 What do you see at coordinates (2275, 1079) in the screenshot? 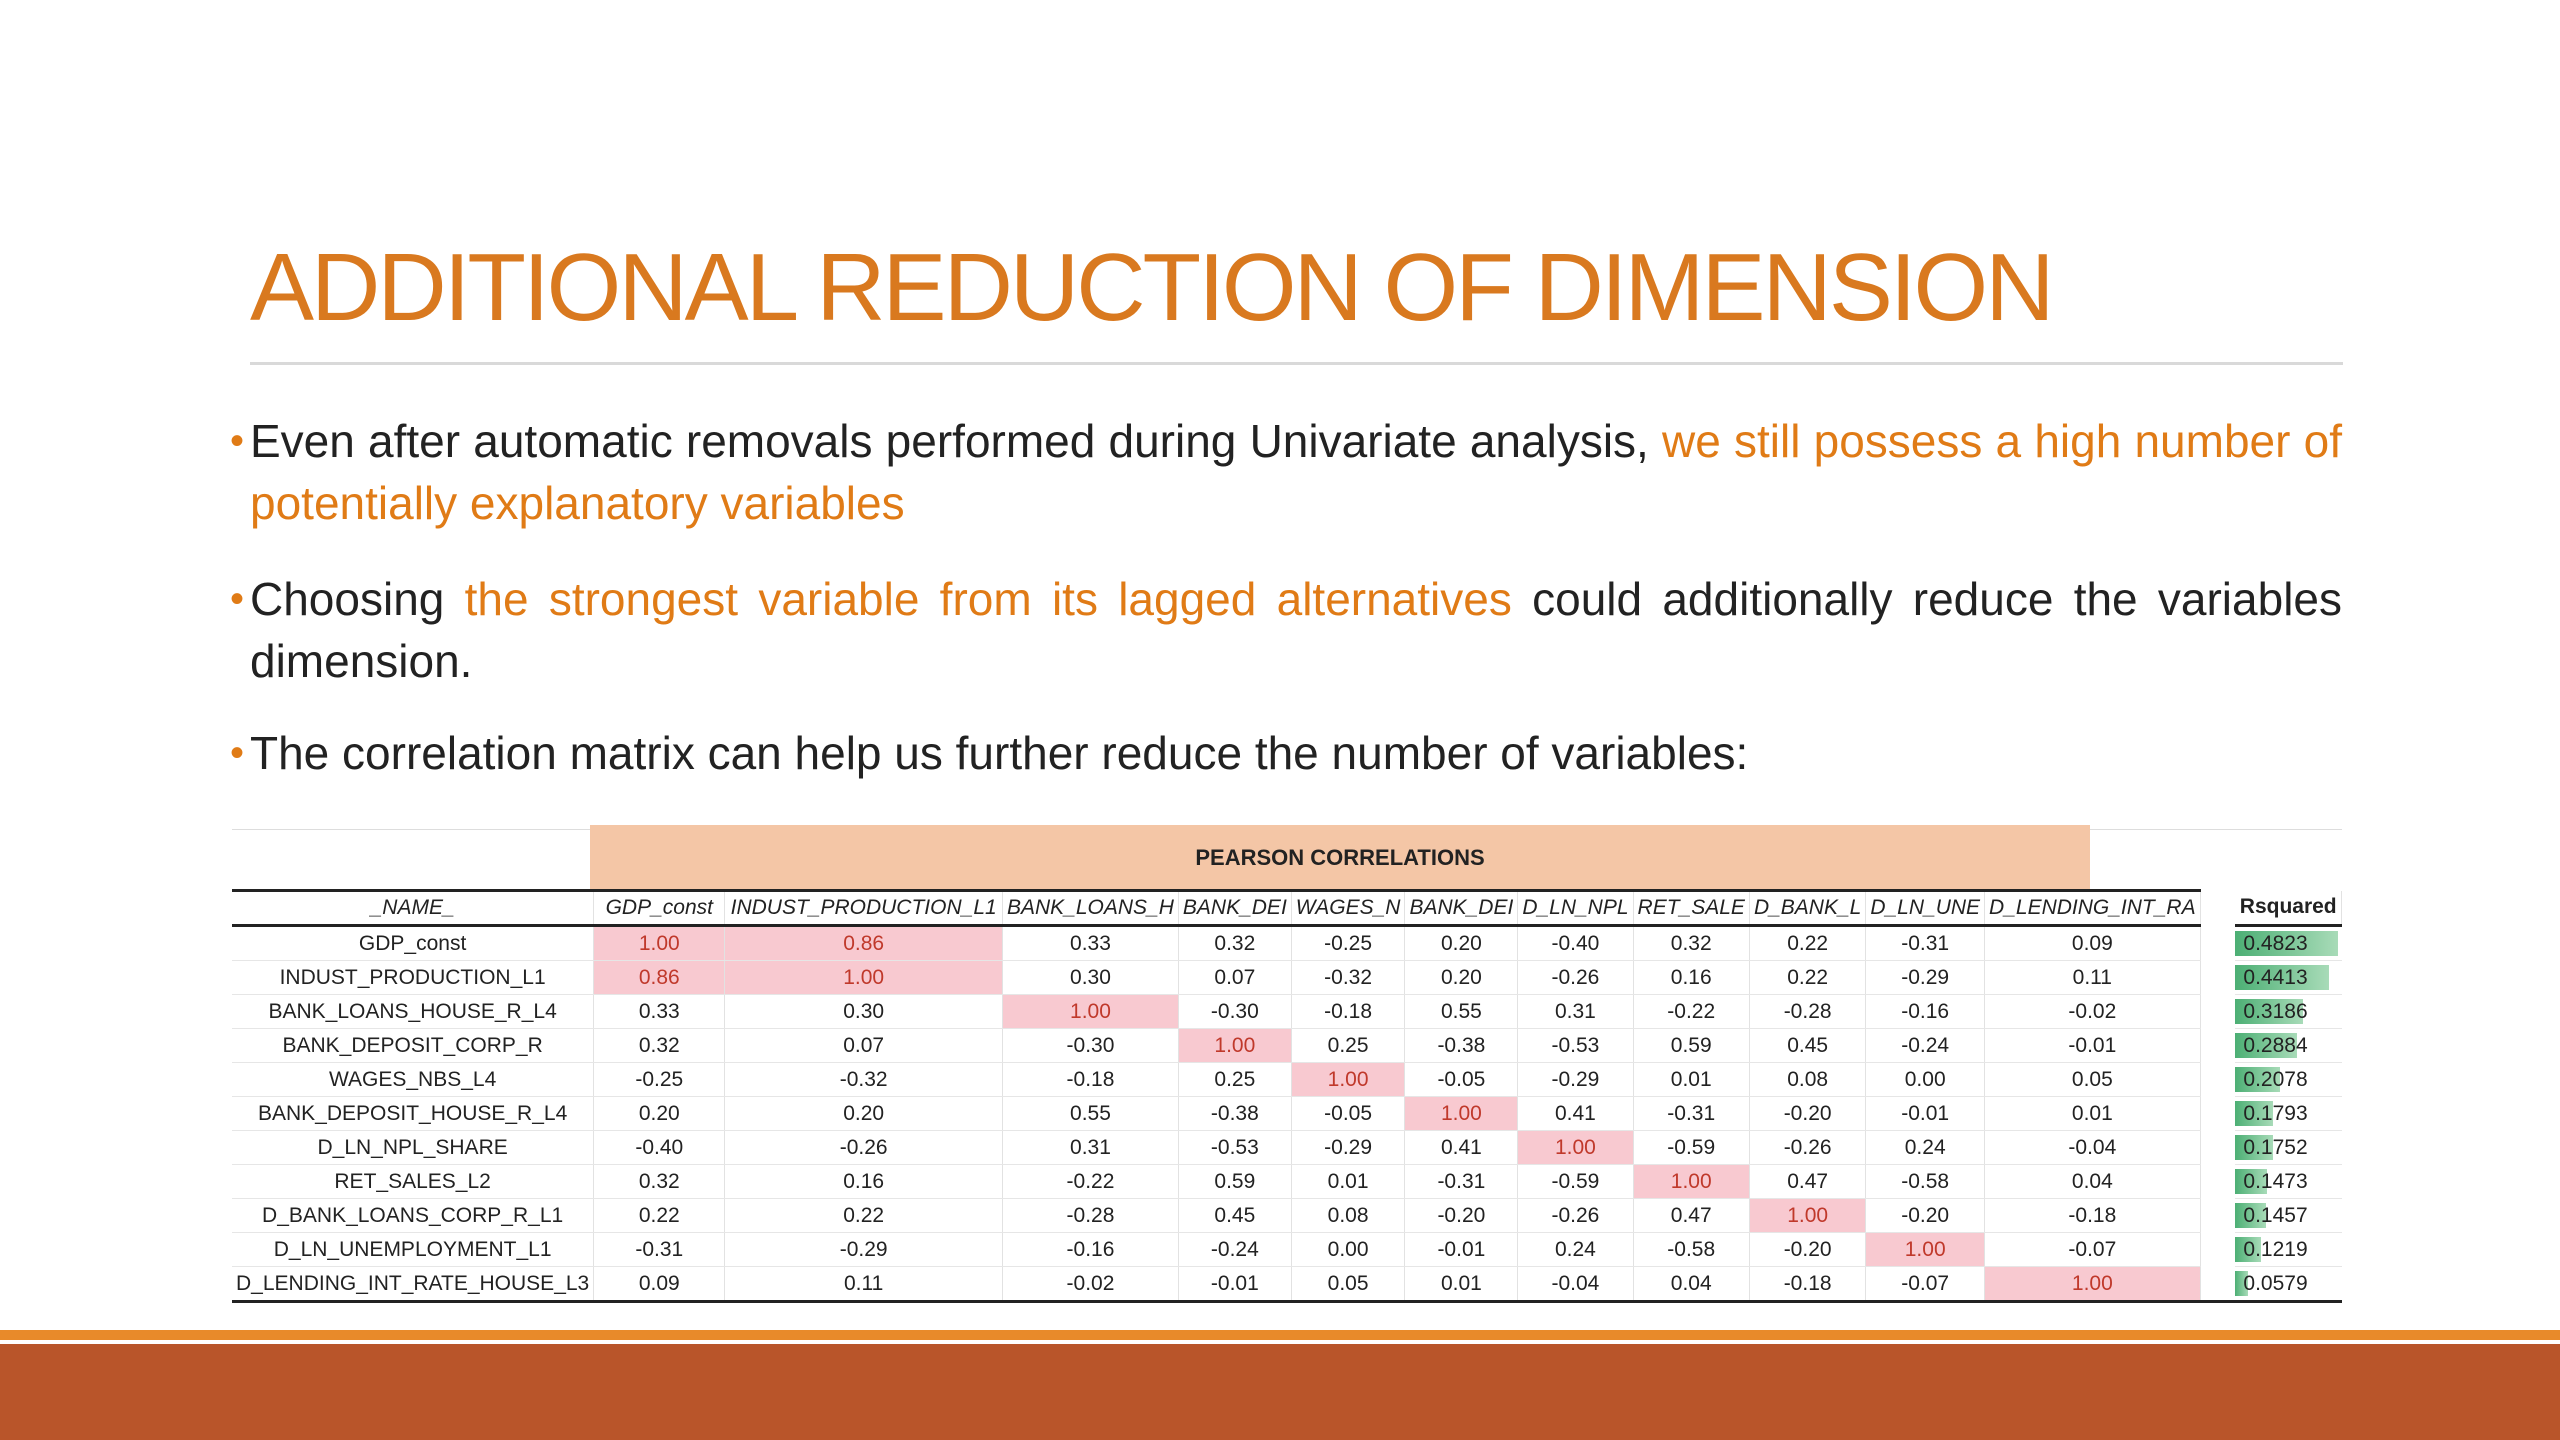
I see `rsquared-value: 0.2078` at bounding box center [2275, 1079].